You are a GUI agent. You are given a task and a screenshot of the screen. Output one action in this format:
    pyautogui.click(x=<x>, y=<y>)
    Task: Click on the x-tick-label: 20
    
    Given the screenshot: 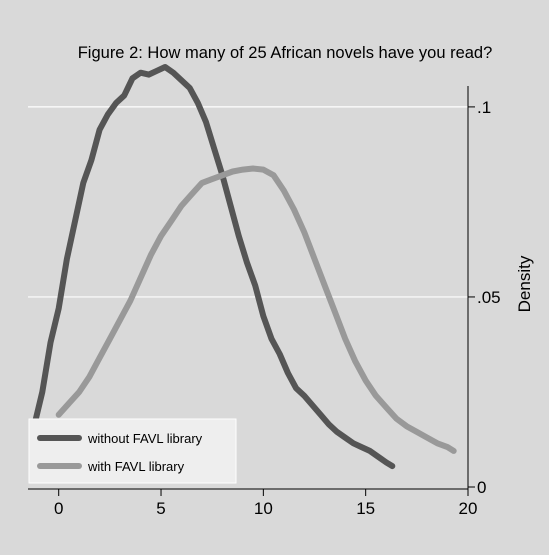 What is the action you would take?
    pyautogui.click(x=468, y=508)
    